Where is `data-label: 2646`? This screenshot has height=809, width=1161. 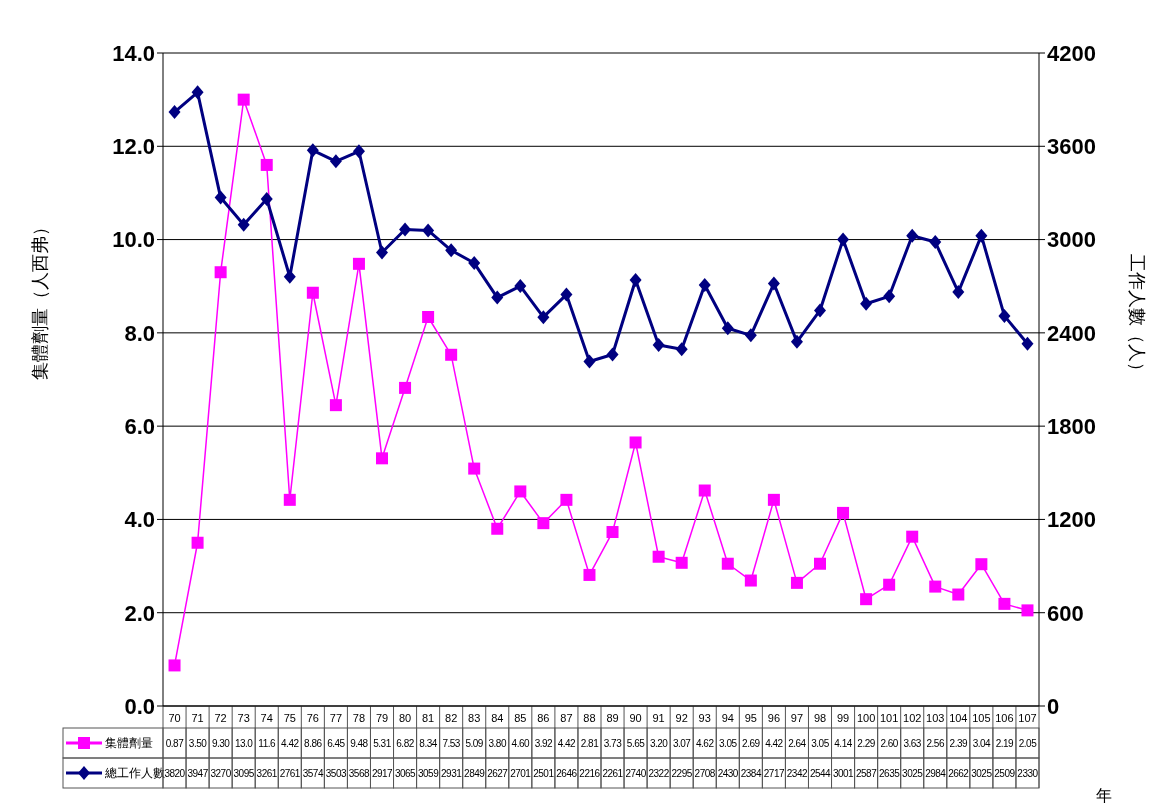 data-label: 2646 is located at coordinates (567, 773).